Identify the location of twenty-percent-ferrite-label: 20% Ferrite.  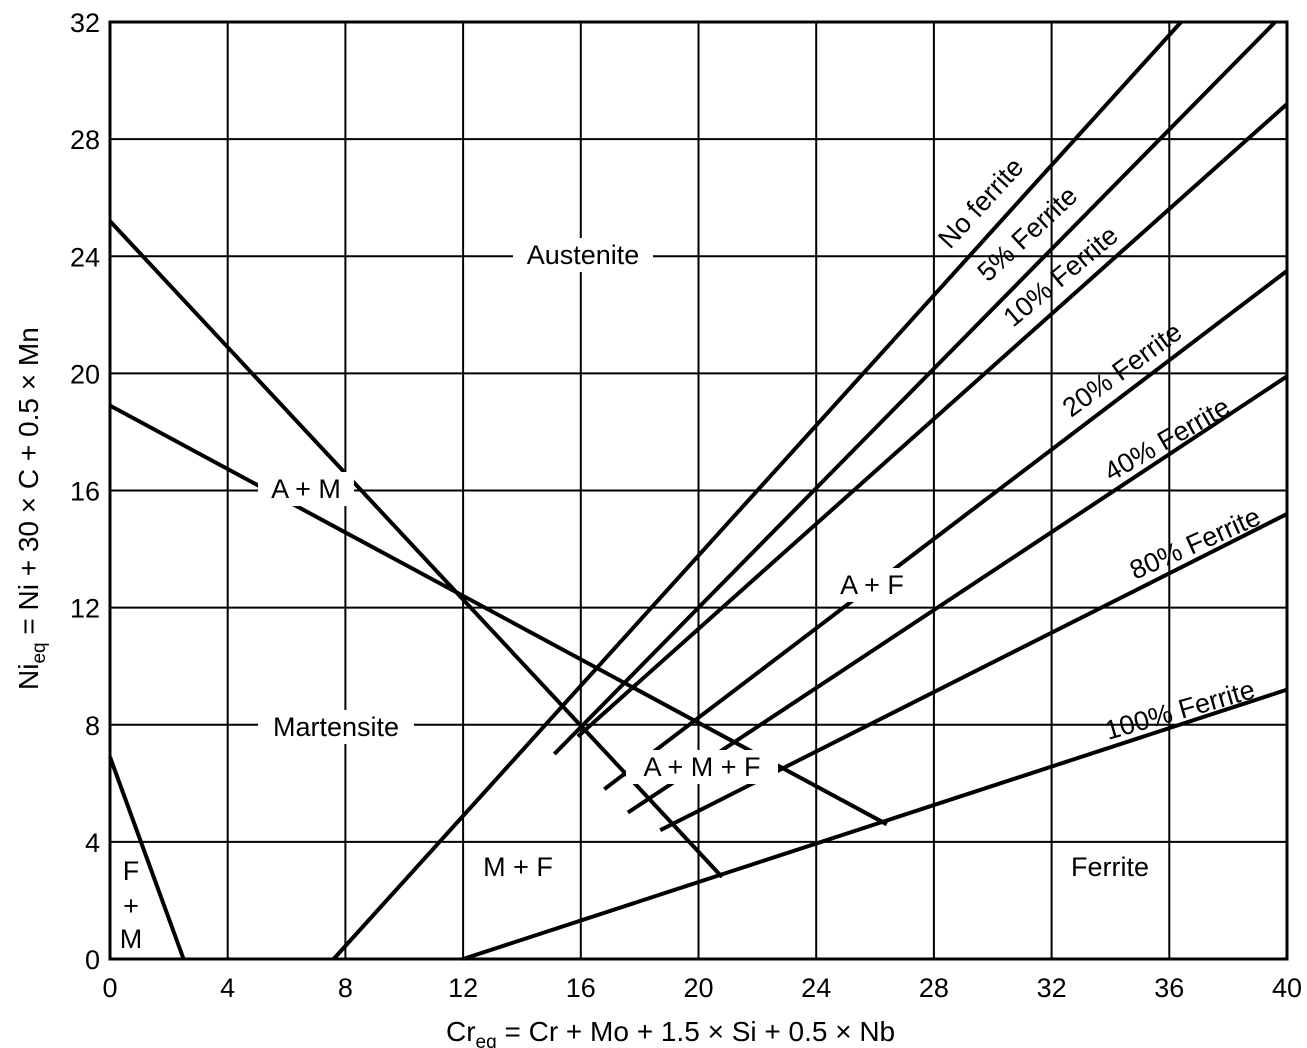
(1122, 370).